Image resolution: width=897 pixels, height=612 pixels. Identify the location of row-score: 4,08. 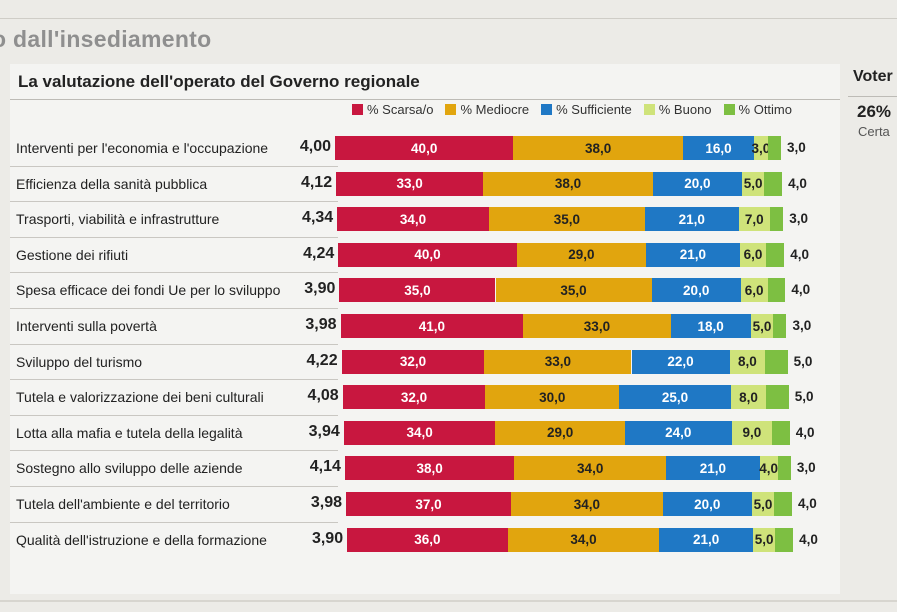
(323, 396).